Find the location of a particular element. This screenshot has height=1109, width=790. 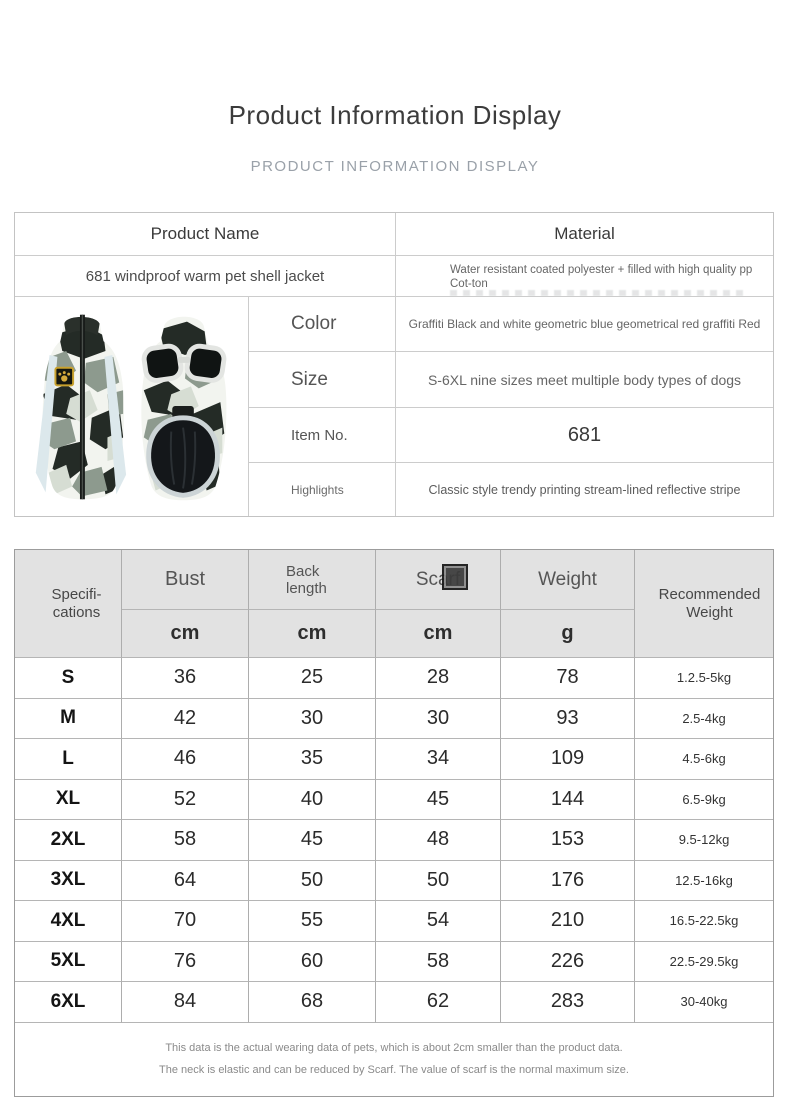

row-size: 5XL is located at coordinates (68, 961).